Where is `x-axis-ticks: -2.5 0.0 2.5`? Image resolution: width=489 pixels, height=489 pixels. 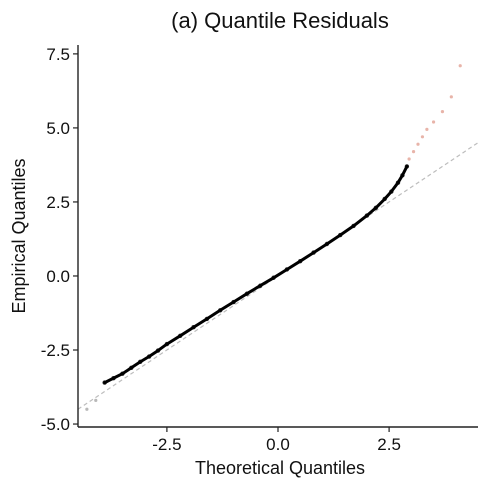
x-axis-ticks: -2.5 0.0 2.5 is located at coordinates (276, 440).